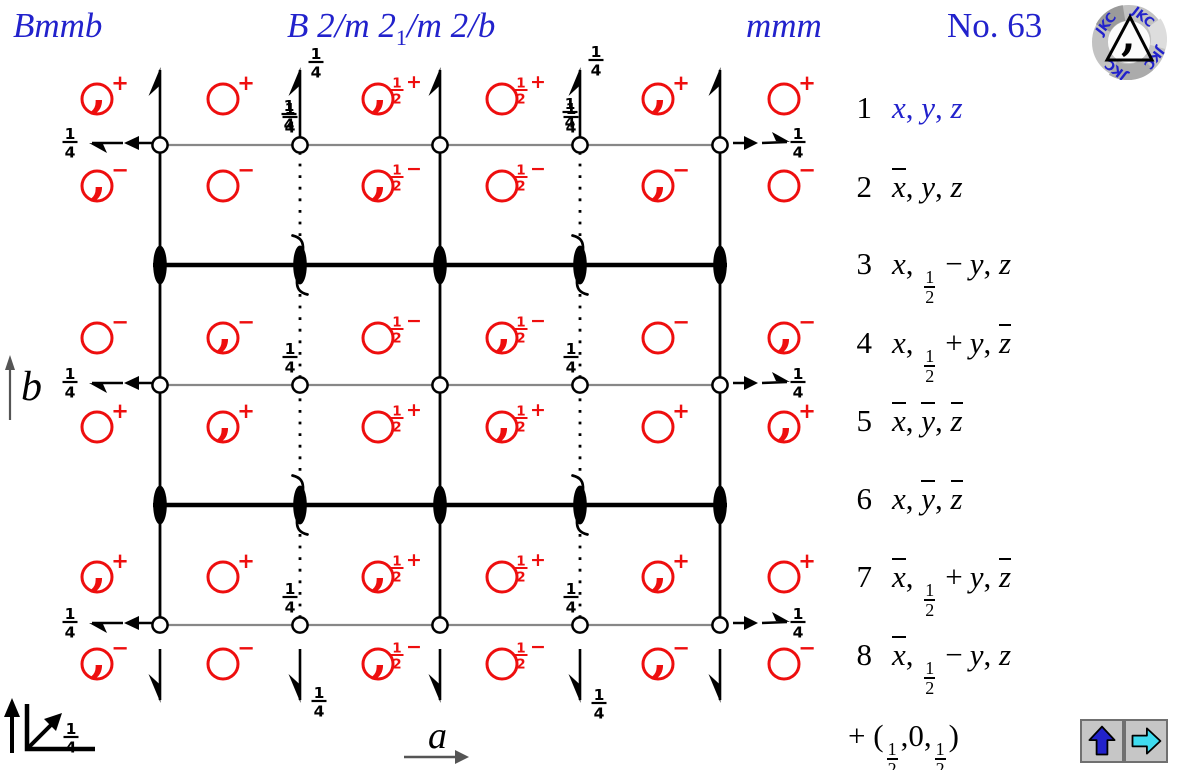 This screenshot has width=1180, height=770. I want to click on nav-up-button, so click(1102, 741).